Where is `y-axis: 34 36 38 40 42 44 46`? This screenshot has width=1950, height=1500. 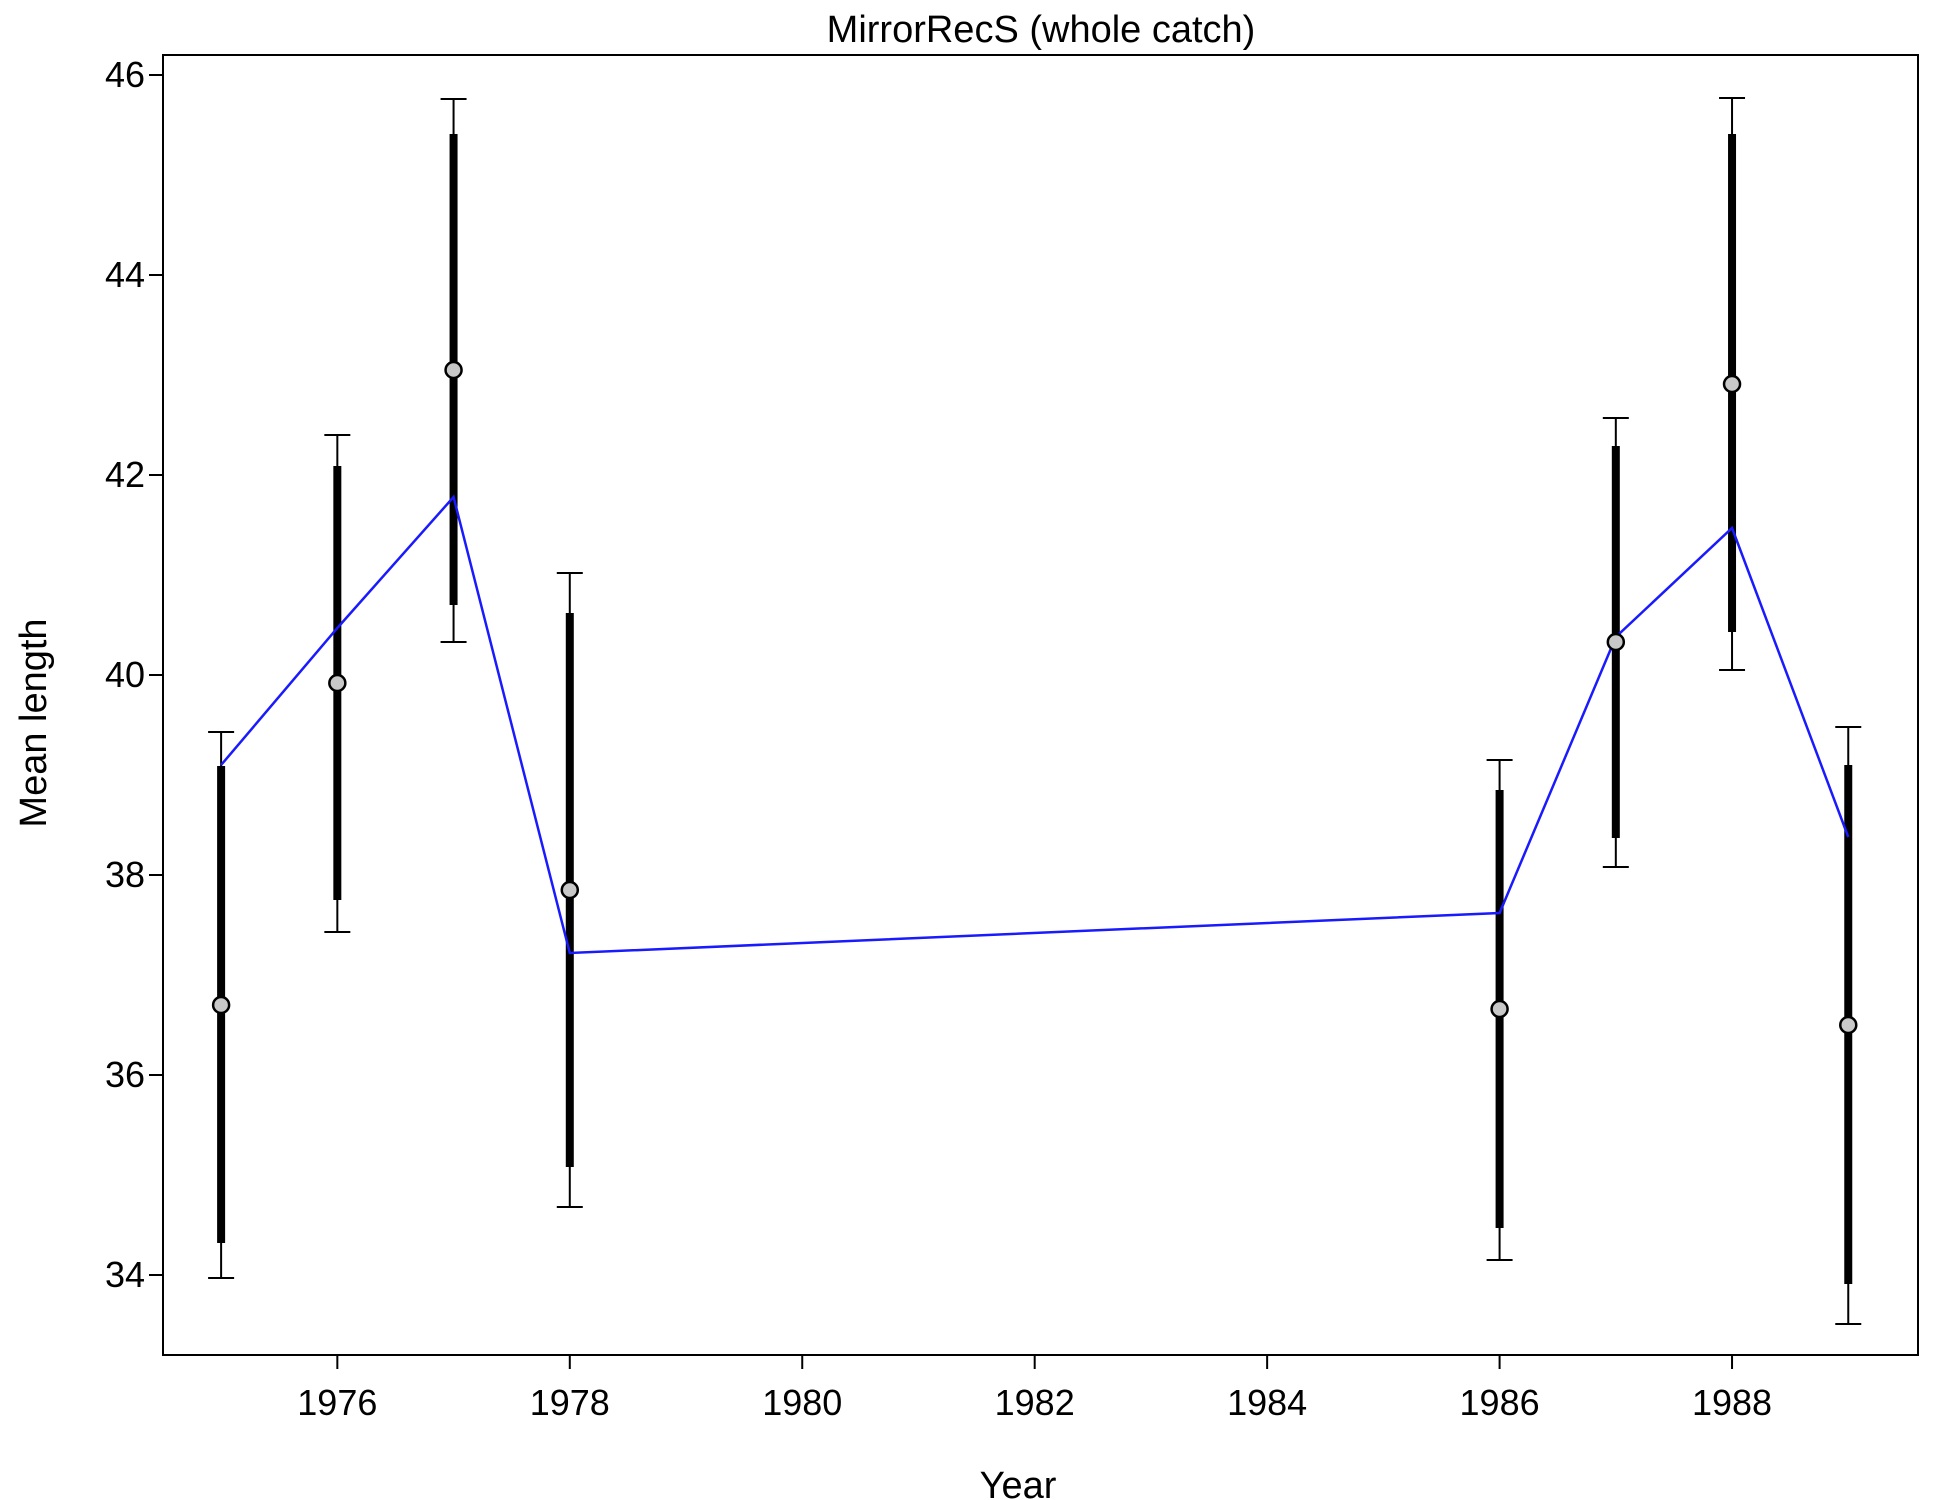 y-axis: 34 36 38 40 42 44 46 is located at coordinates (134, 674).